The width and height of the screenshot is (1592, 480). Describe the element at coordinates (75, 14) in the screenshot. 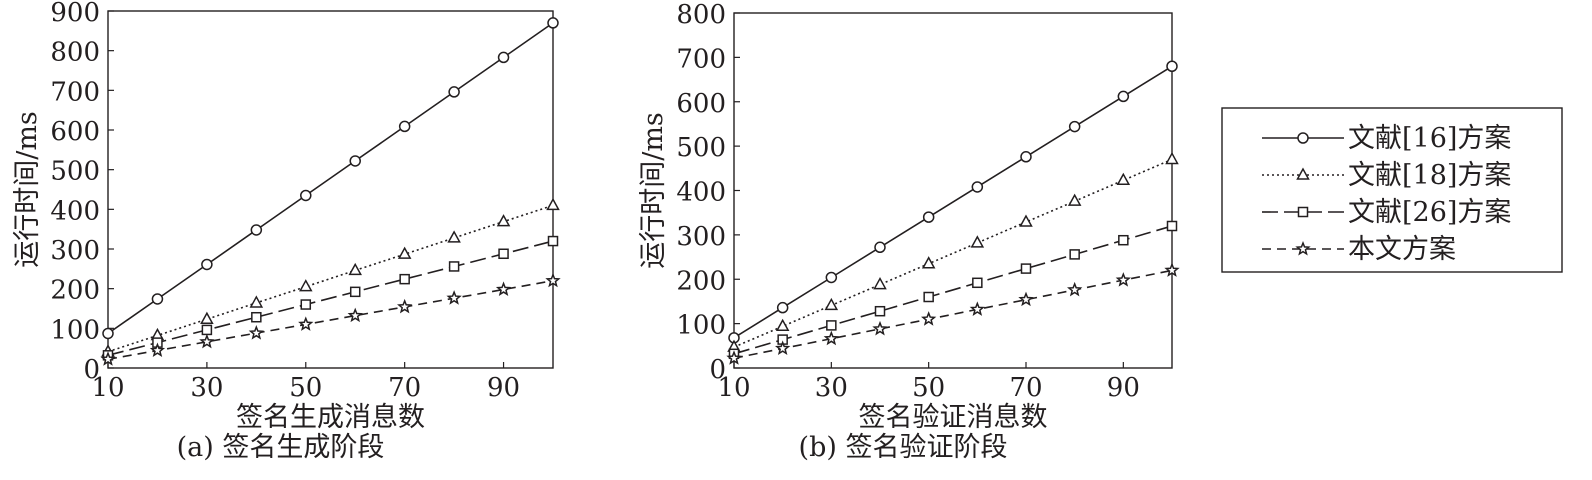

I see `y-tick-label: 900` at that location.